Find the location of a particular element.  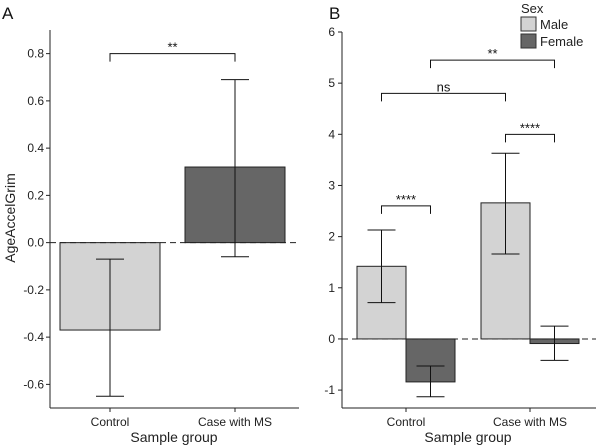

legend-title: Sex is located at coordinates (532, 8).